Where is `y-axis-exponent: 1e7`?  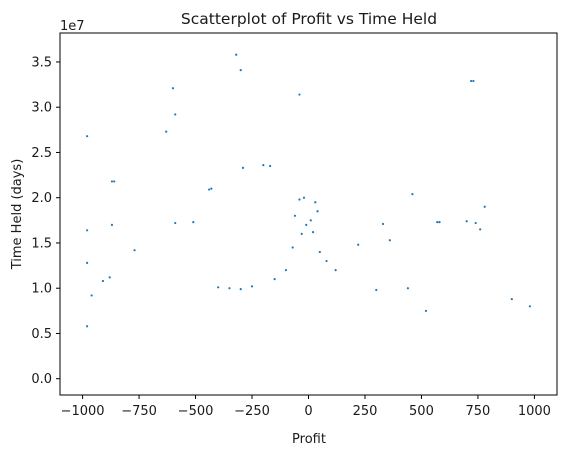 y-axis-exponent: 1e7 is located at coordinates (72, 26).